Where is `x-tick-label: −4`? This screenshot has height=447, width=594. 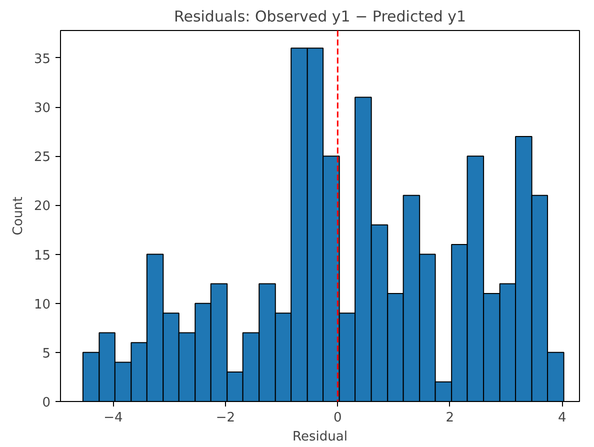 x-tick-label: −4 is located at coordinates (113, 418).